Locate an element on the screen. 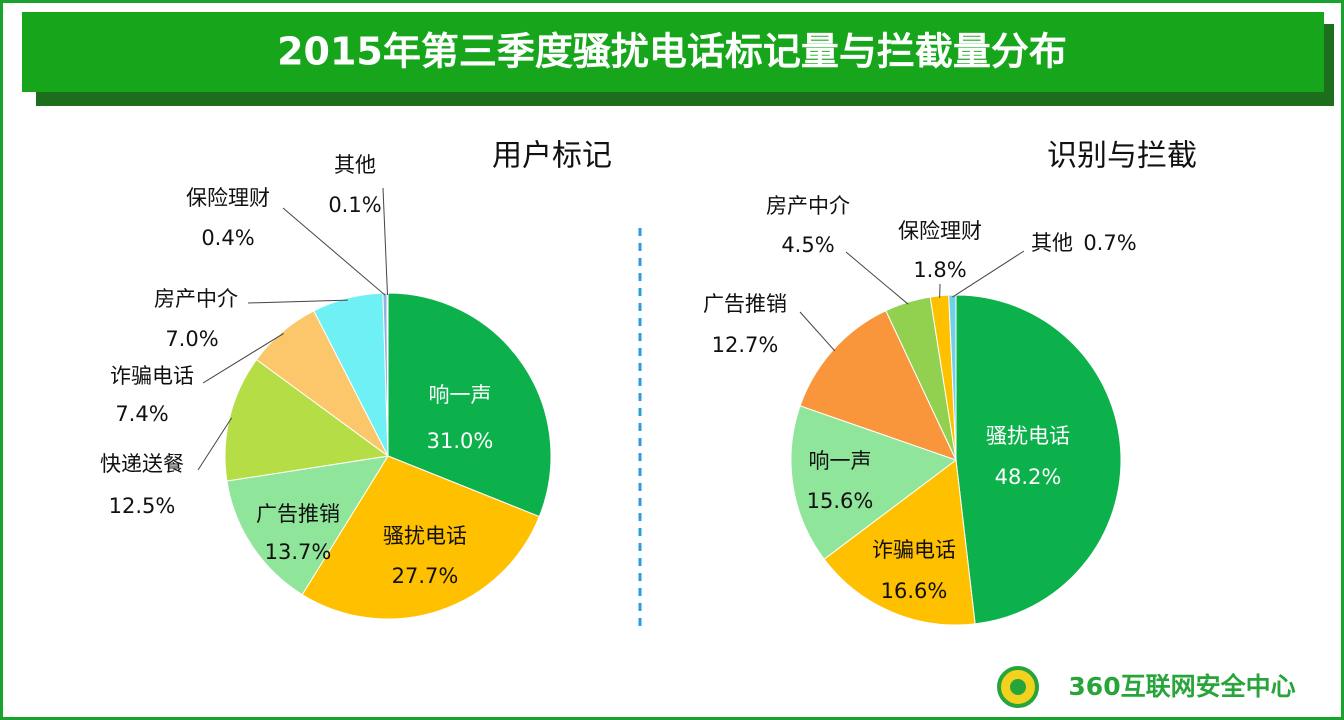 This screenshot has height=720, width=1344. slice-value: 31.0% is located at coordinates (460, 441).